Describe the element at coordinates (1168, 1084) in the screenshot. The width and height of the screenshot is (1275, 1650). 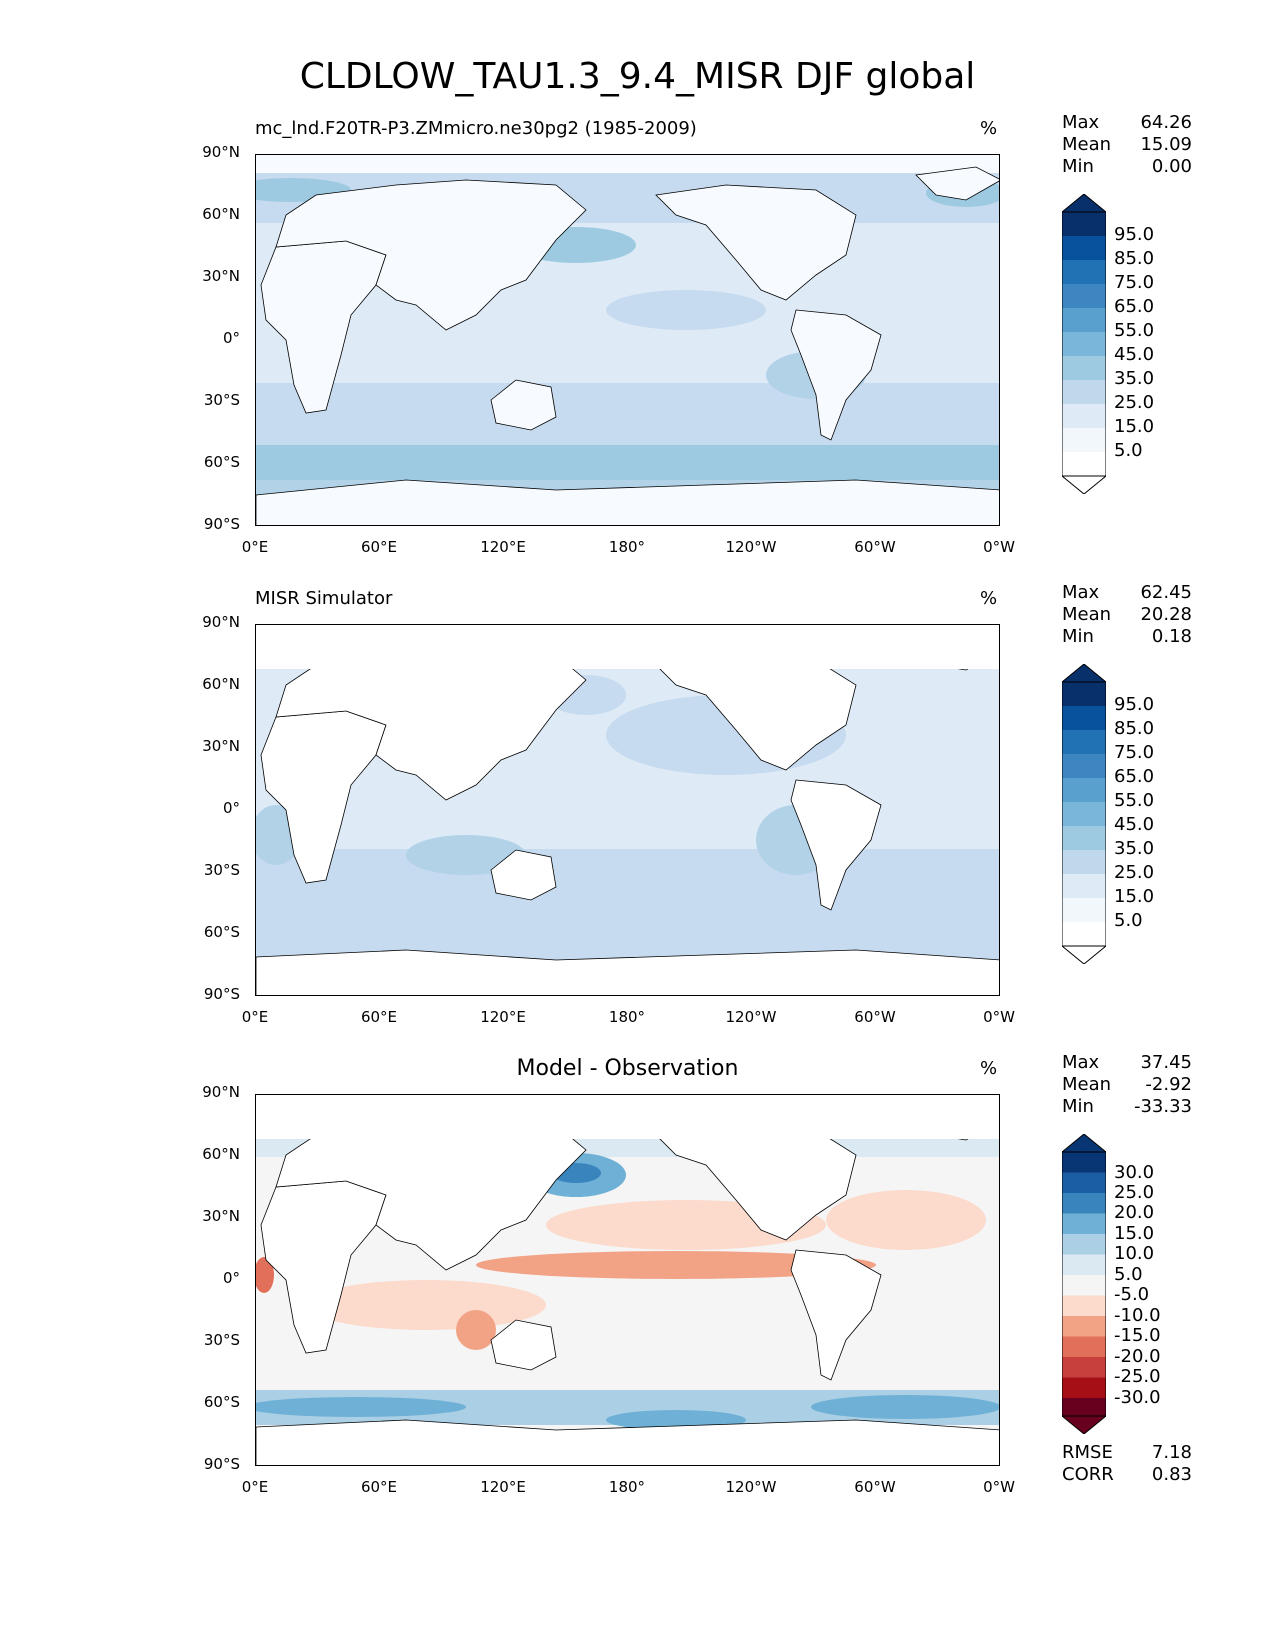
I see `stat-mean: -2.92` at that location.